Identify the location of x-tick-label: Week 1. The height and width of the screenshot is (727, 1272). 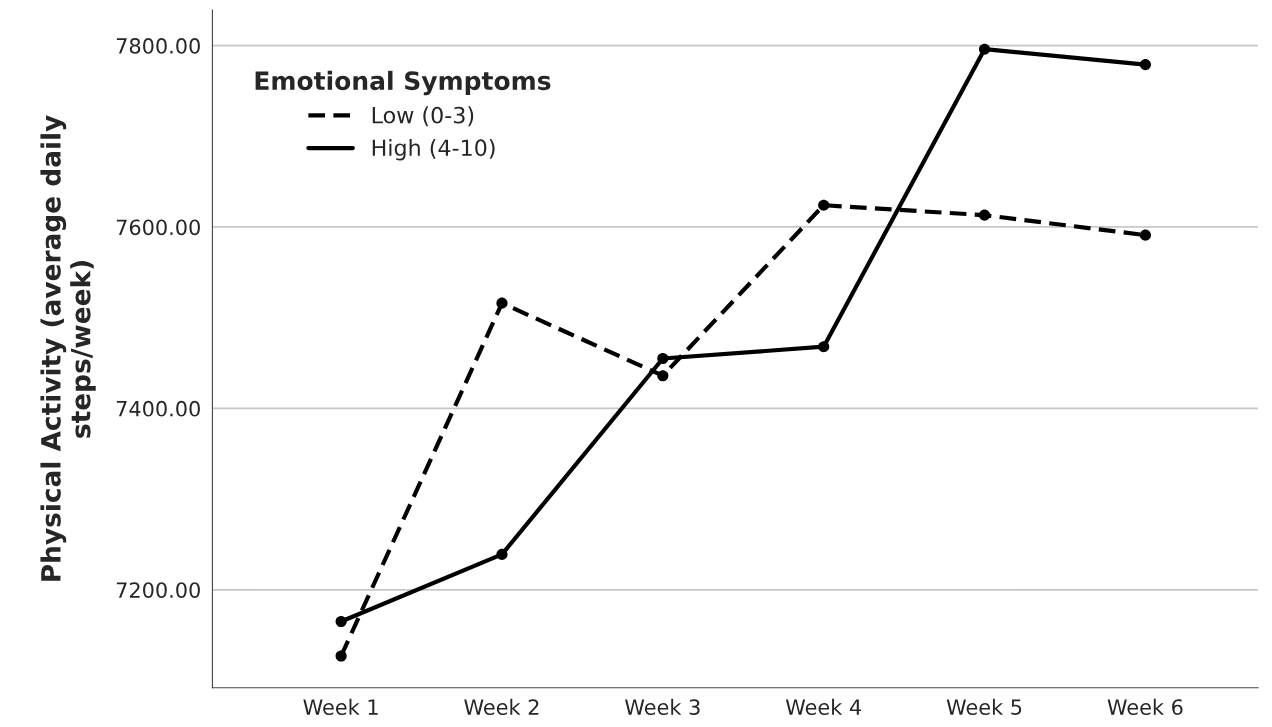
(340, 706).